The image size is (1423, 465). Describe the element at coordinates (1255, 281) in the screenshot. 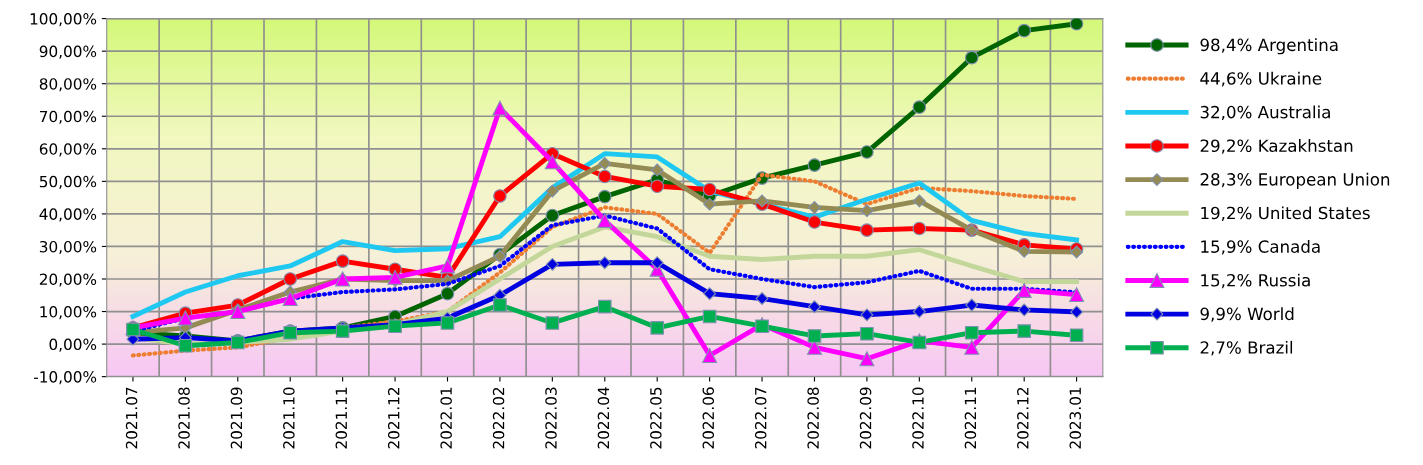

I see `legend-label: 15,2% Russia` at that location.